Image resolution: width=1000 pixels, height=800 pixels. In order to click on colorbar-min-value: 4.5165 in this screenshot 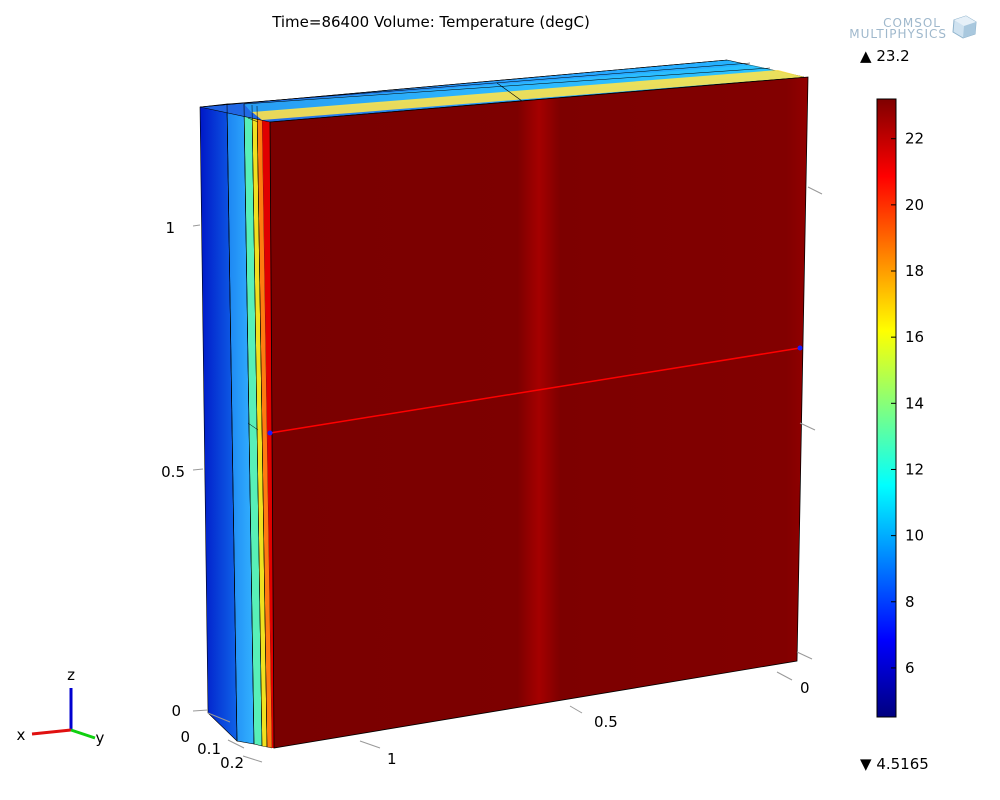, I will do `click(902, 764)`.